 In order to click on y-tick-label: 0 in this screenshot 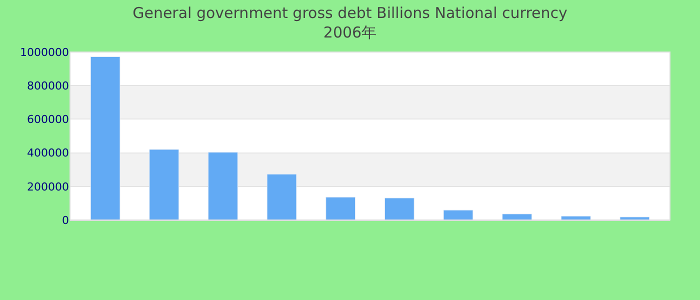, I will do `click(65, 220)`.